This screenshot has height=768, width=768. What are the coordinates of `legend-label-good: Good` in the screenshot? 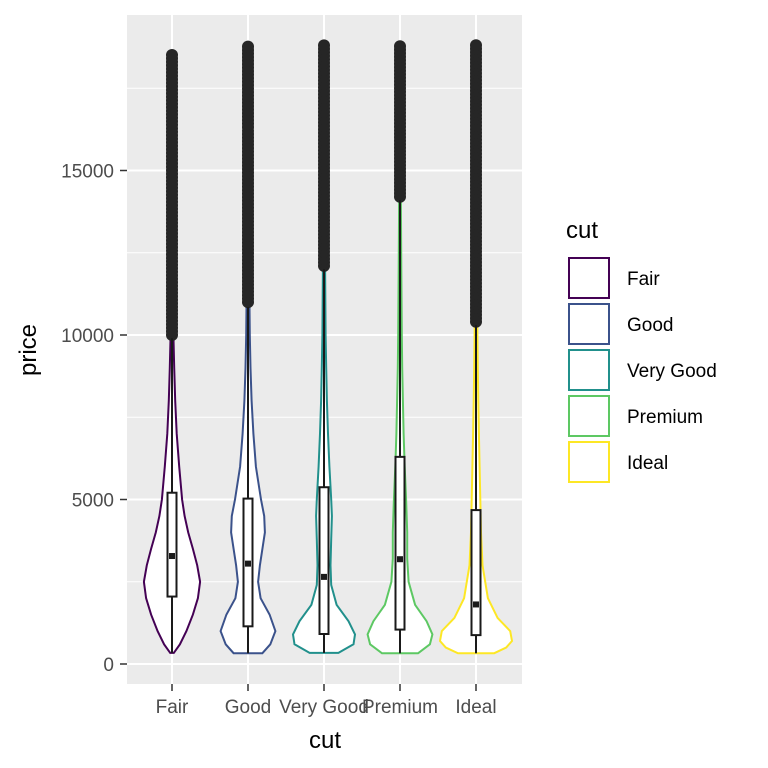 It's located at (650, 325).